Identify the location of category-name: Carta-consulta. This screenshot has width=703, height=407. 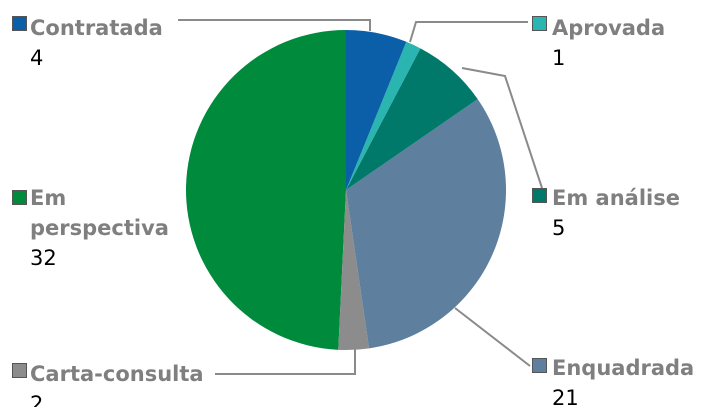
(117, 374).